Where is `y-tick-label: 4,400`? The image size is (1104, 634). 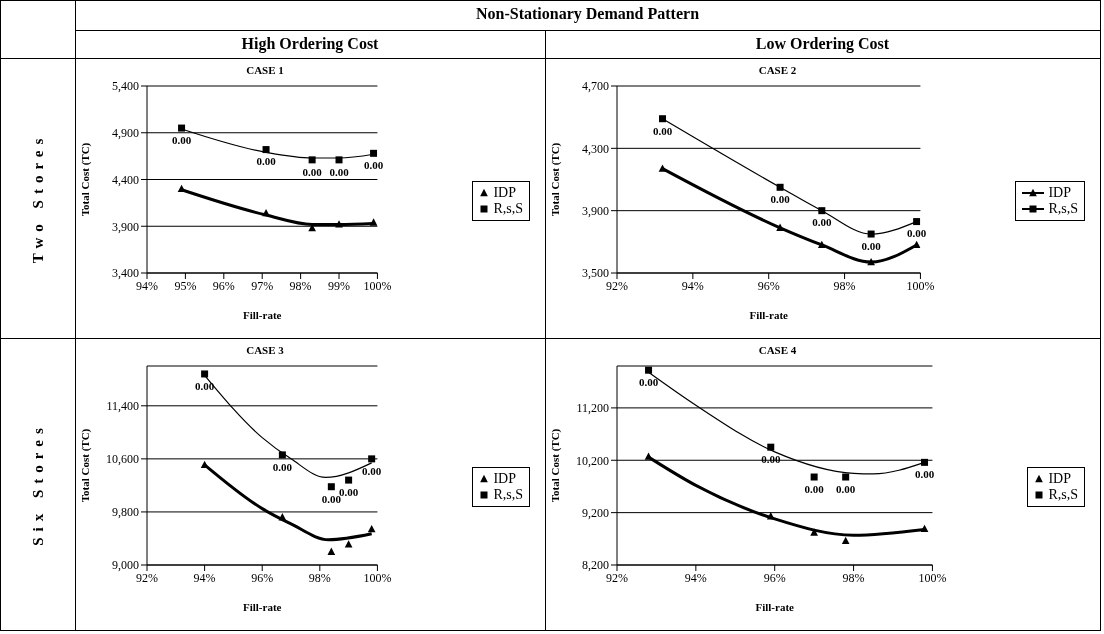
y-tick-label: 4,400 is located at coordinates (125, 179).